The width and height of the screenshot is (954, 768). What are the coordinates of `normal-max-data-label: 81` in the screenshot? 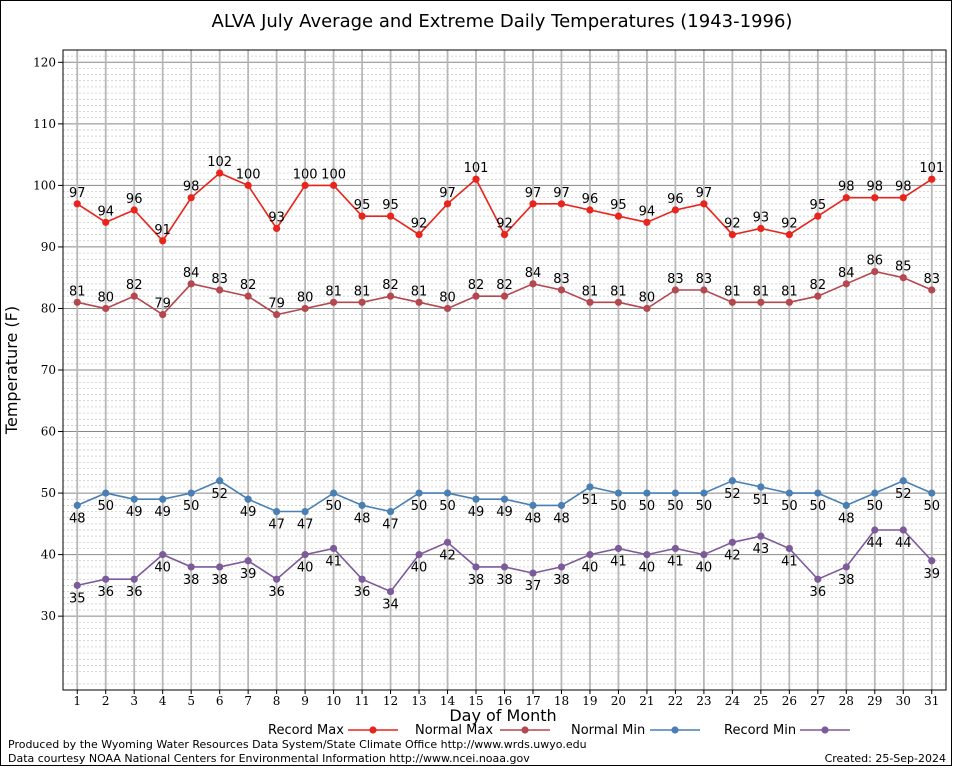 It's located at (419, 291).